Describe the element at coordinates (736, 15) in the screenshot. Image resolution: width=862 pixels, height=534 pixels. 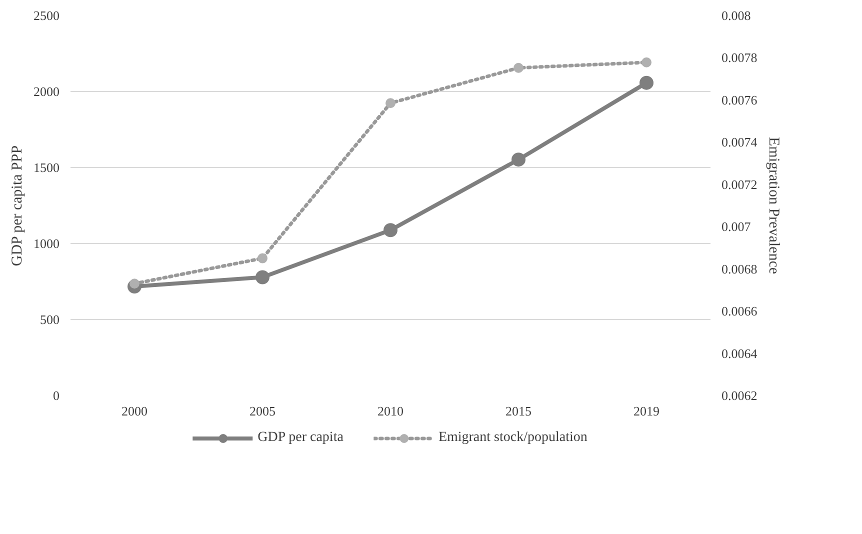
I see `y2-tick-label: 0.008` at that location.